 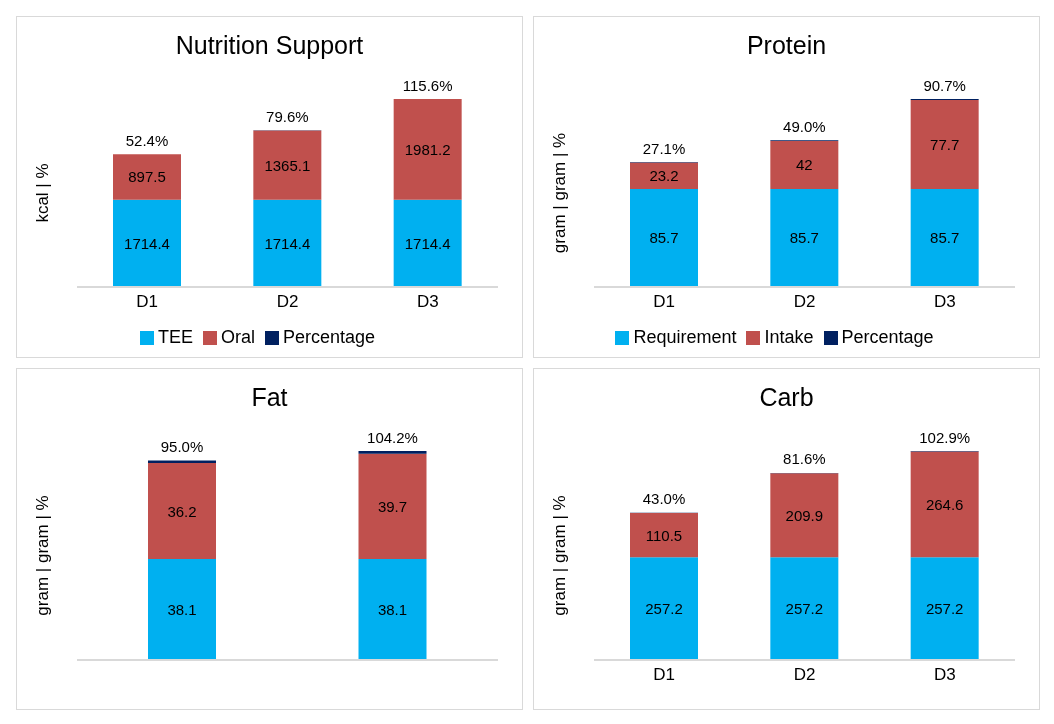 I want to click on legend-label: Oral, so click(x=237, y=337).